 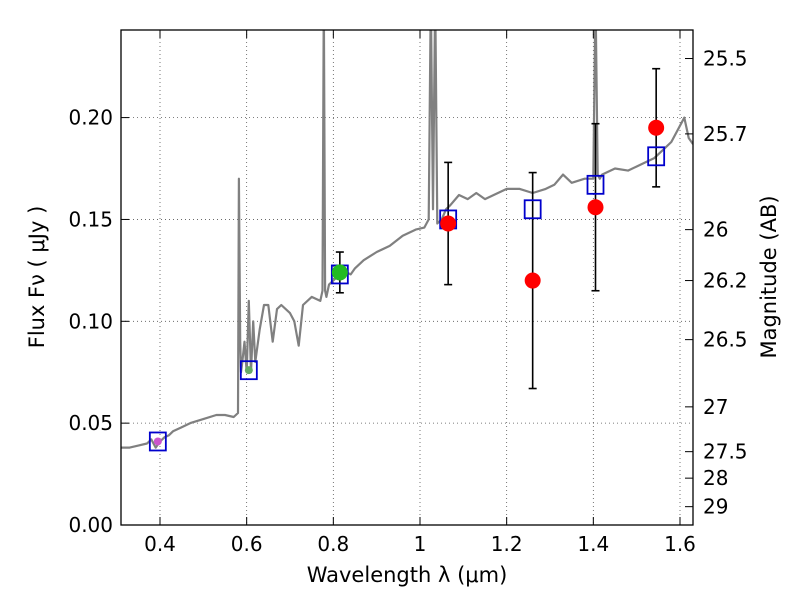 What do you see at coordinates (247, 544) in the screenshot?
I see `x-tick-label: 0.6` at bounding box center [247, 544].